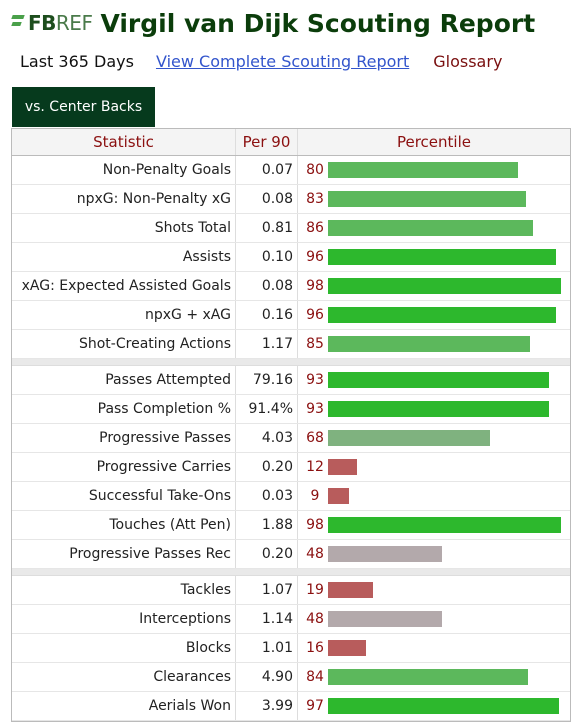 The height and width of the screenshot is (722, 588). Describe the element at coordinates (124, 199) in the screenshot. I see `statistic-name: npxG: Non-Penalty xG` at that location.